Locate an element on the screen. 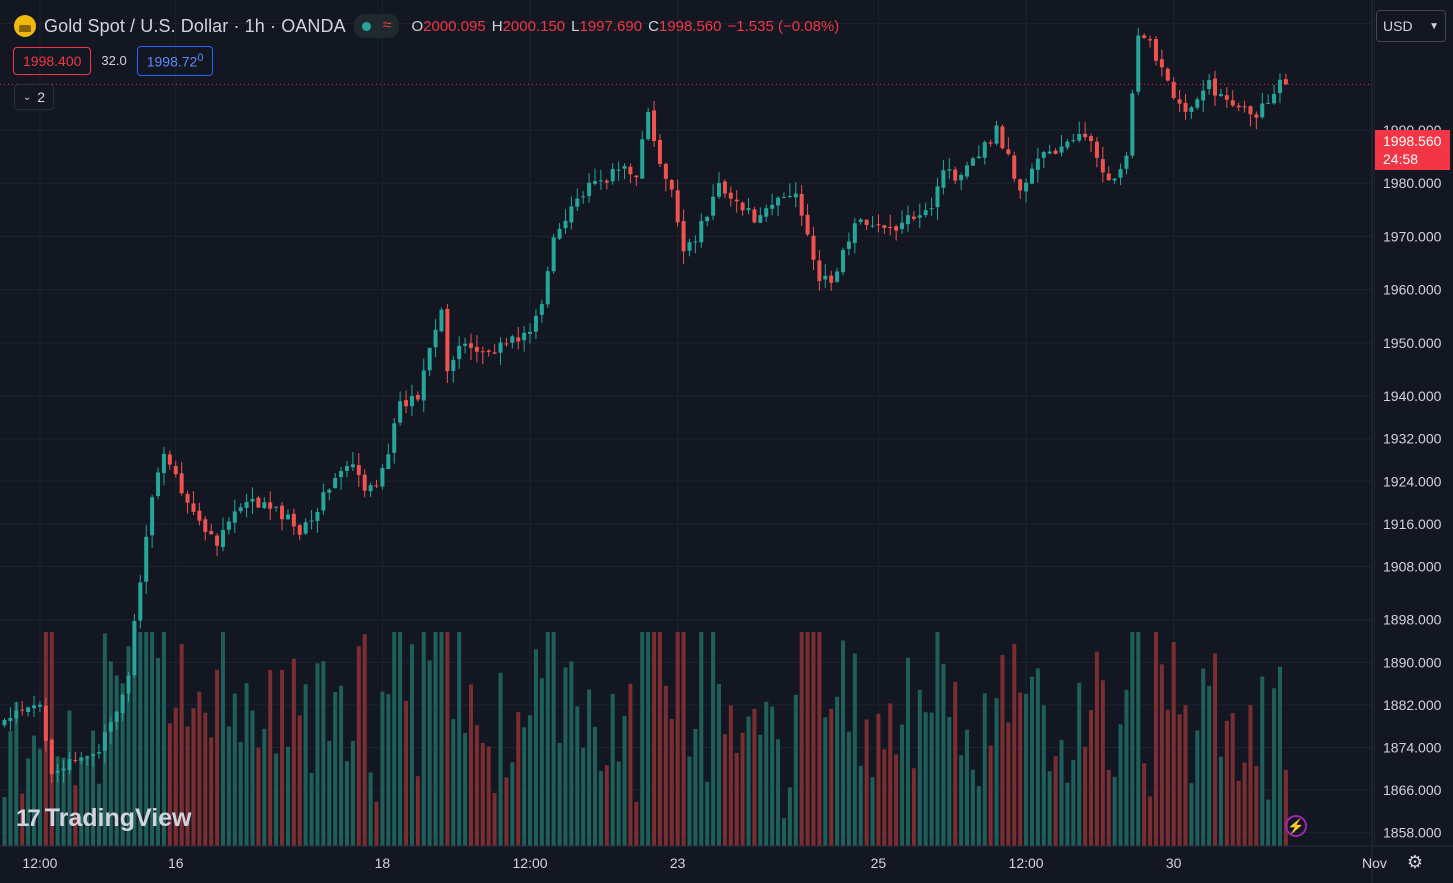 The width and height of the screenshot is (1453, 883). tradingview-logo: 17 TradingView is located at coordinates (104, 818).